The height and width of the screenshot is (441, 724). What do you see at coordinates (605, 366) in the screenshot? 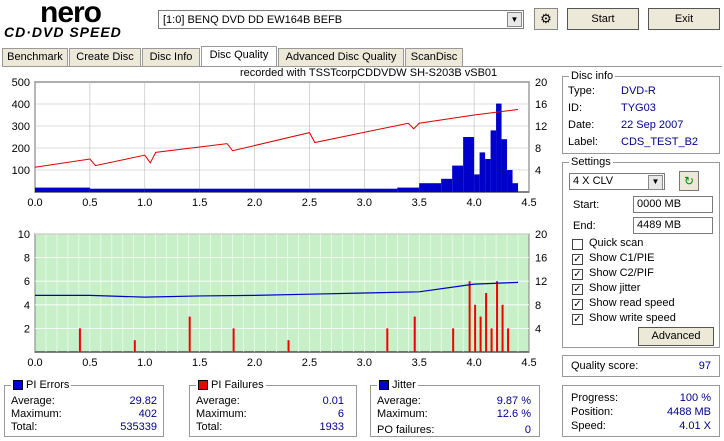
I see `quality-score-label: Quality score:` at bounding box center [605, 366].